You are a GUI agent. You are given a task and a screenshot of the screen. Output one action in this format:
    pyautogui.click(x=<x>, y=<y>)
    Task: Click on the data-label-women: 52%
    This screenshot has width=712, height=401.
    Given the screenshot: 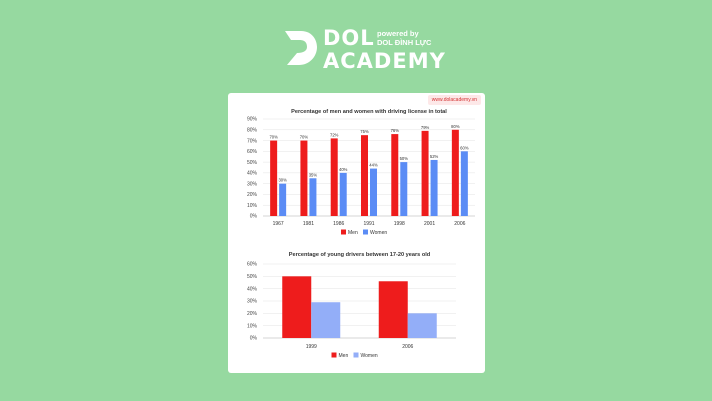 What is the action you would take?
    pyautogui.click(x=434, y=156)
    